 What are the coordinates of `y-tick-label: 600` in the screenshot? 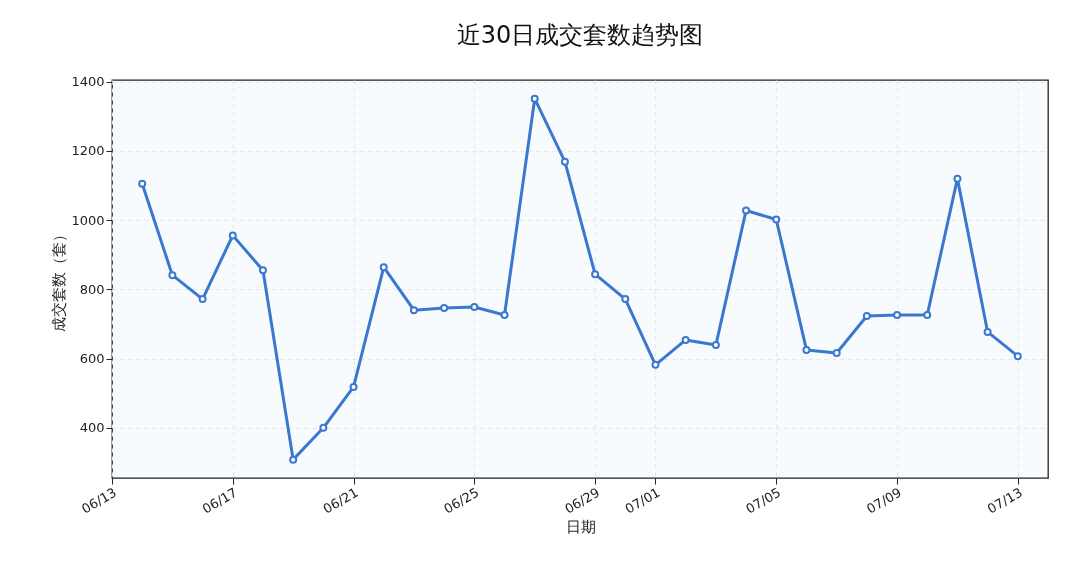 It's located at (92, 359).